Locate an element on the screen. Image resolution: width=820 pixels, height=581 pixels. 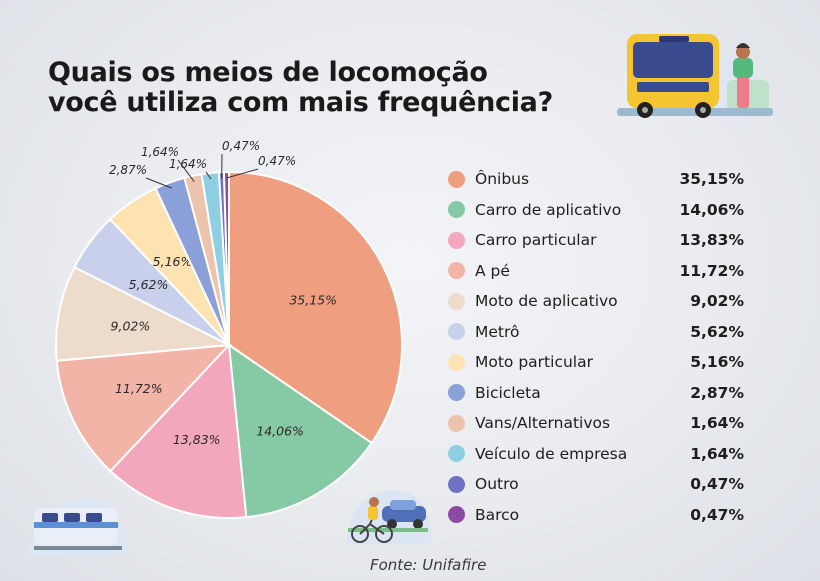
legend-value: 11,72% is located at coordinates (711, 270).